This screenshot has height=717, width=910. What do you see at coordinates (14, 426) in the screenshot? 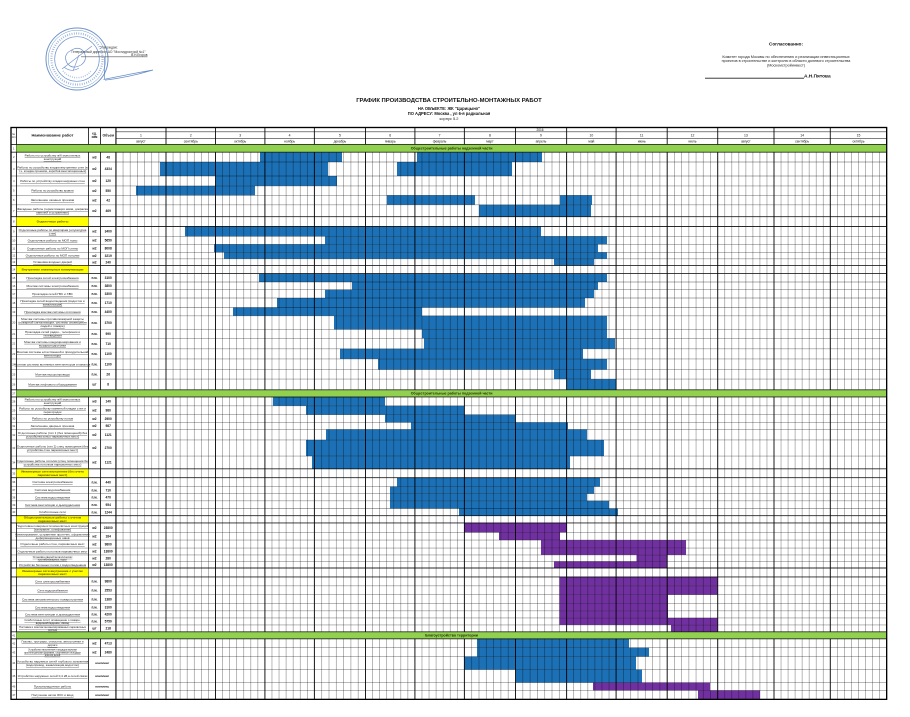
I see `svg-text: 31` at bounding box center [14, 426].